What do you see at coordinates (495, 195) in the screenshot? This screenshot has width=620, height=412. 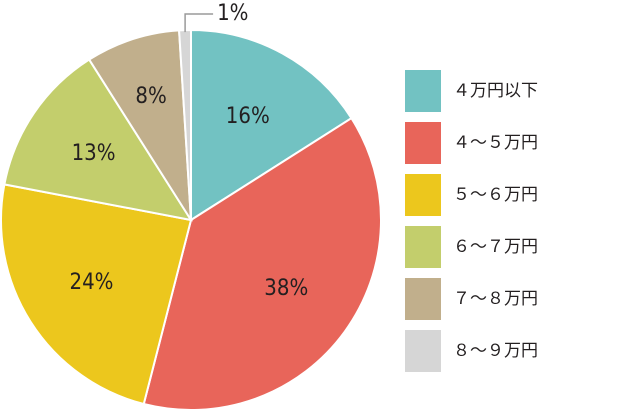 I see `legend-label: ５～６万円` at bounding box center [495, 195].